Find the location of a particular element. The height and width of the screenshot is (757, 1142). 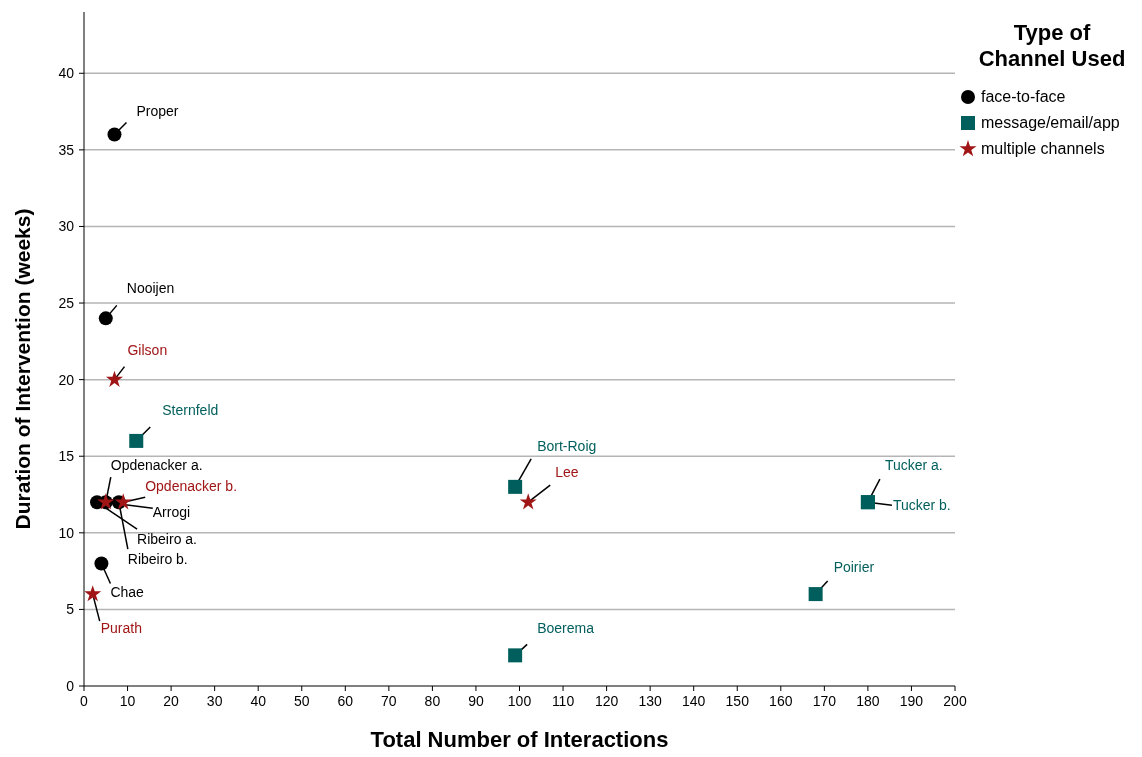

y-tick-label: 30 is located at coordinates (66, 226).